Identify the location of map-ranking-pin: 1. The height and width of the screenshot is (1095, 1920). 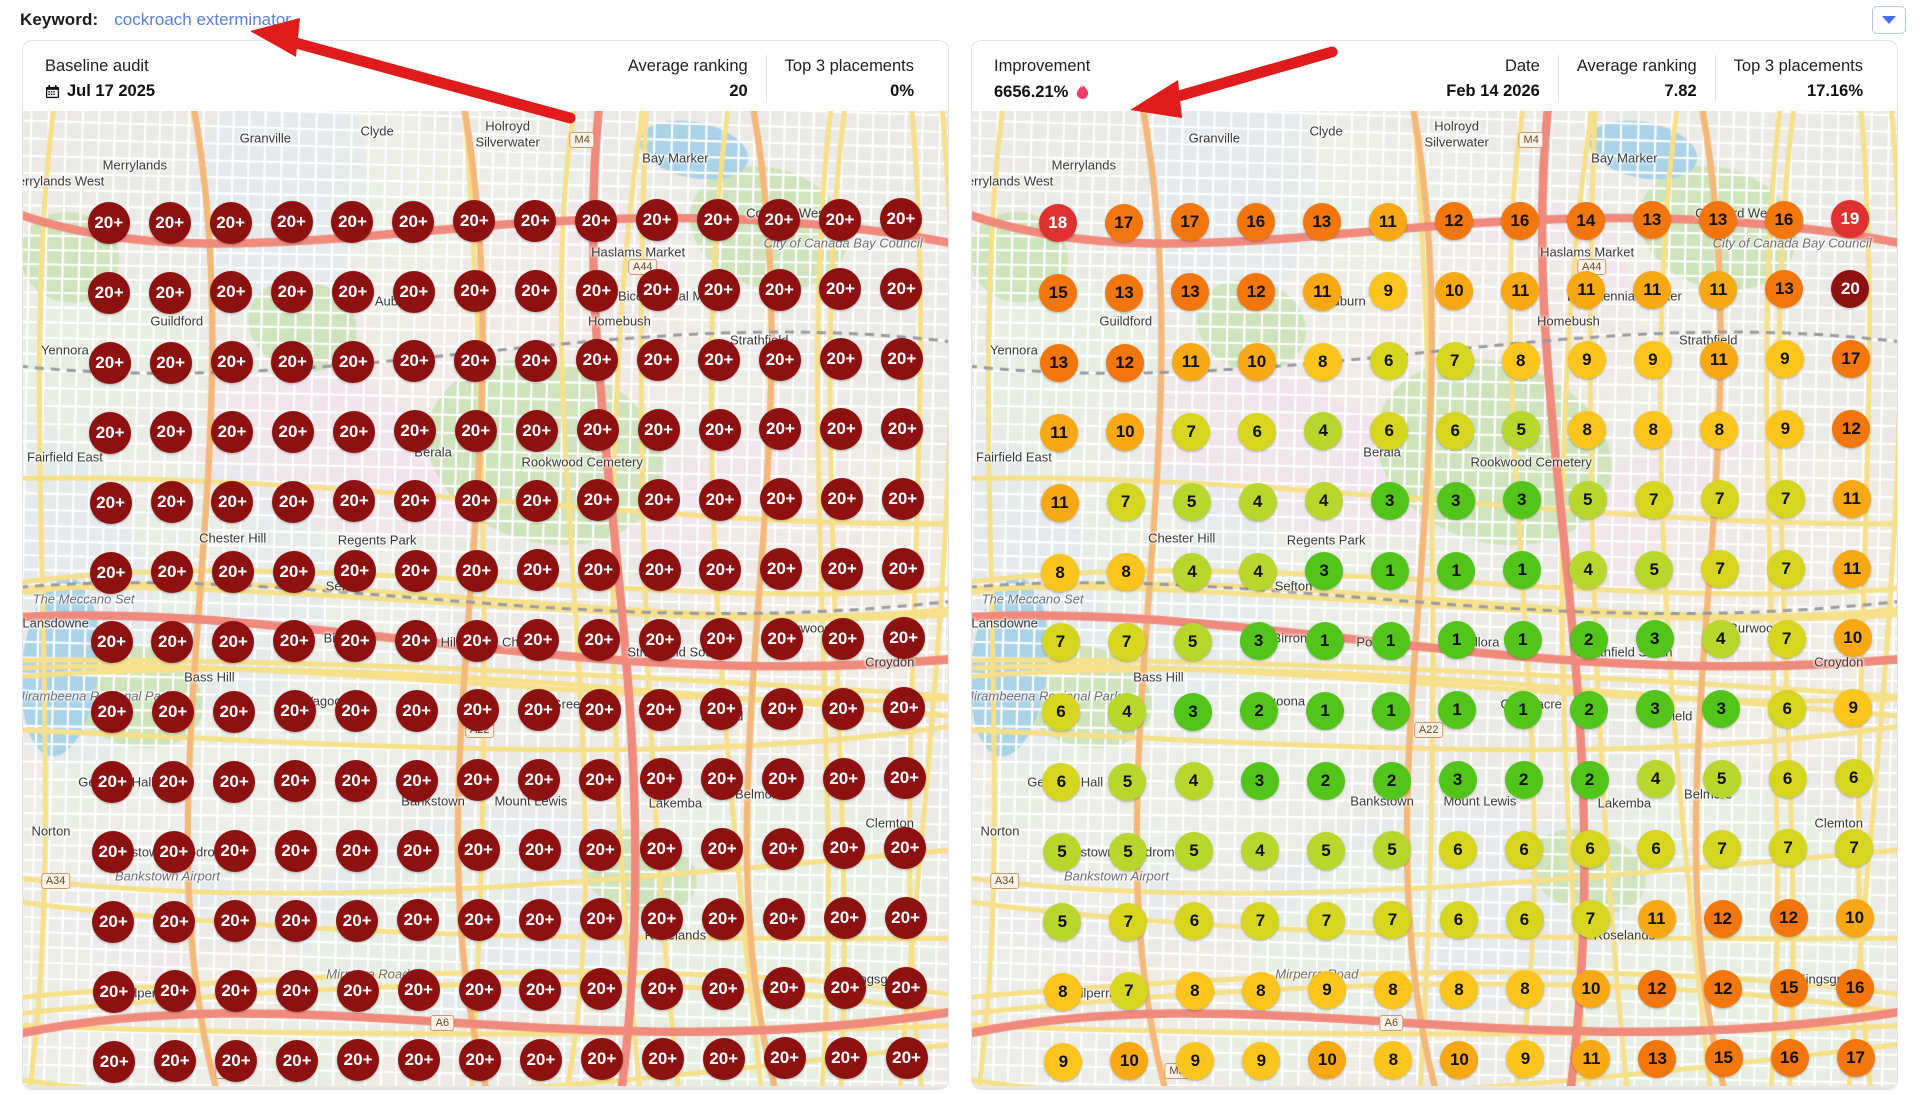
(1456, 570).